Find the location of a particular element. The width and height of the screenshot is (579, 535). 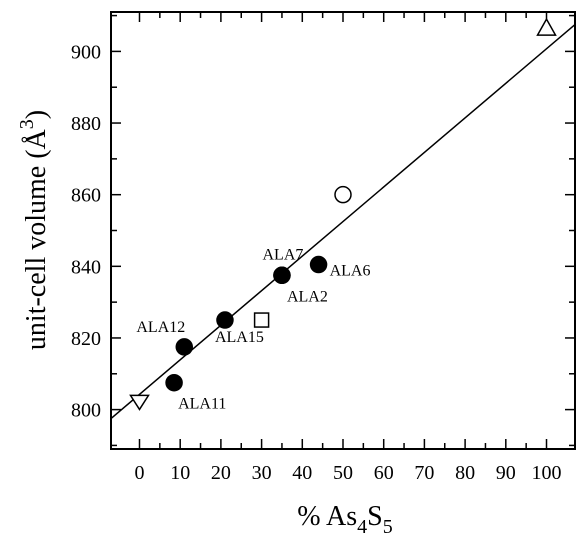

x-tick-label: 100 is located at coordinates (547, 473).